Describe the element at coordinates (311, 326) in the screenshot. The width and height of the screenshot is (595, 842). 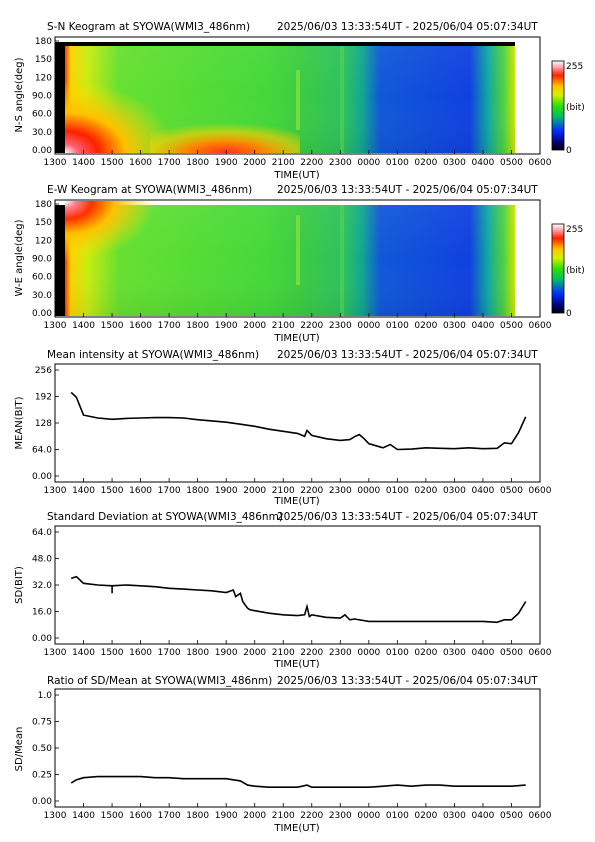
I see `ew-xtick-label: 2200` at that location.